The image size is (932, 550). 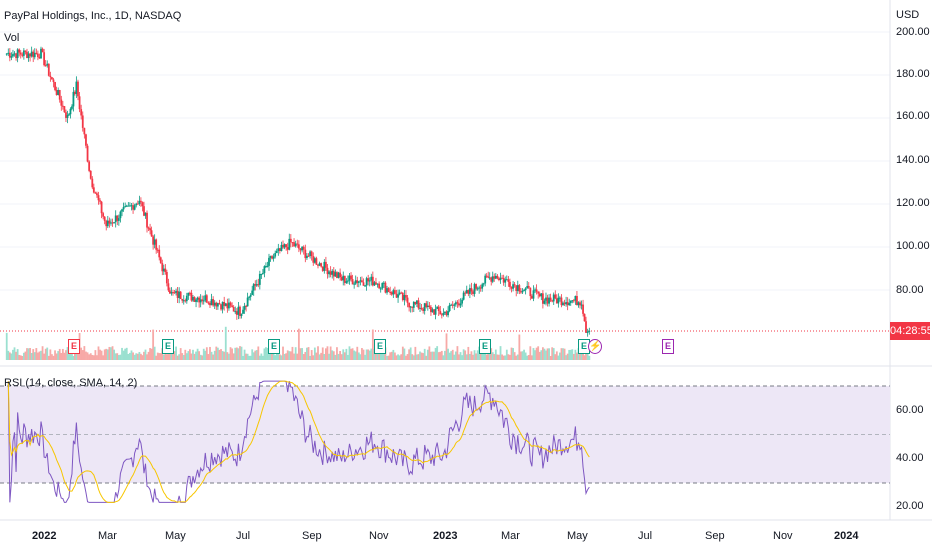 I want to click on rsi-label: RSI (14, close, SMA, 14, 2), so click(x=71, y=383).